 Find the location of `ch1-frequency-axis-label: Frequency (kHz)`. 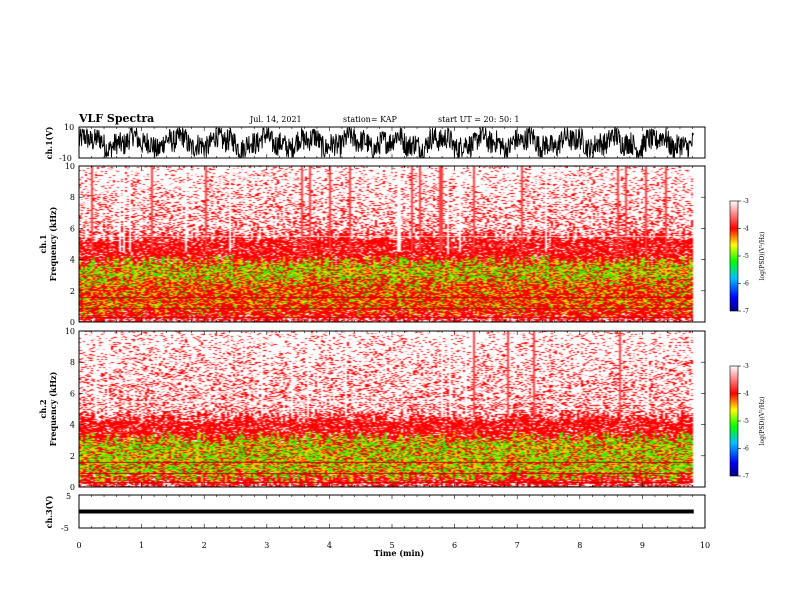

ch1-frequency-axis-label: Frequency (kHz) is located at coordinates (53, 243).